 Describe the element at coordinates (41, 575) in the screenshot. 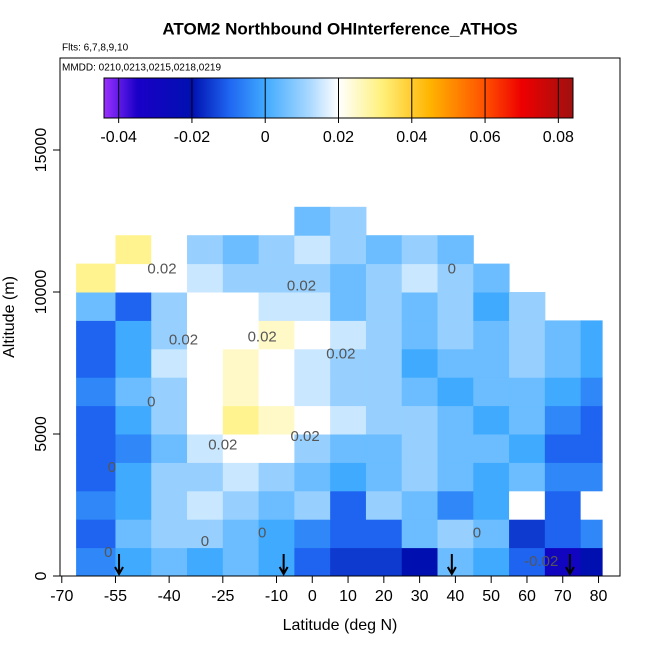

I see `y-tick-label: 0` at that location.